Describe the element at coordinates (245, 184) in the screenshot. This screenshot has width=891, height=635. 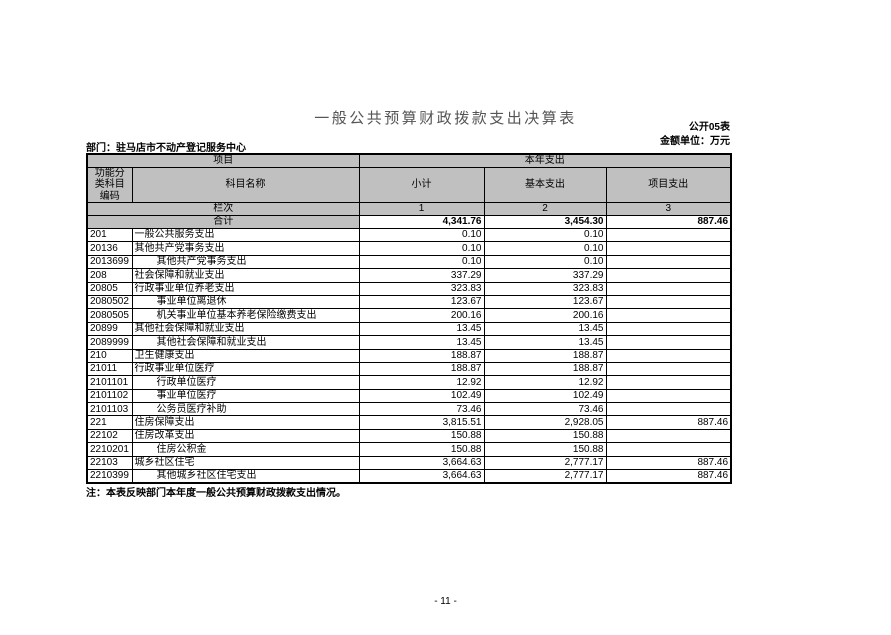
I see `header-col-name: 科目名称` at that location.